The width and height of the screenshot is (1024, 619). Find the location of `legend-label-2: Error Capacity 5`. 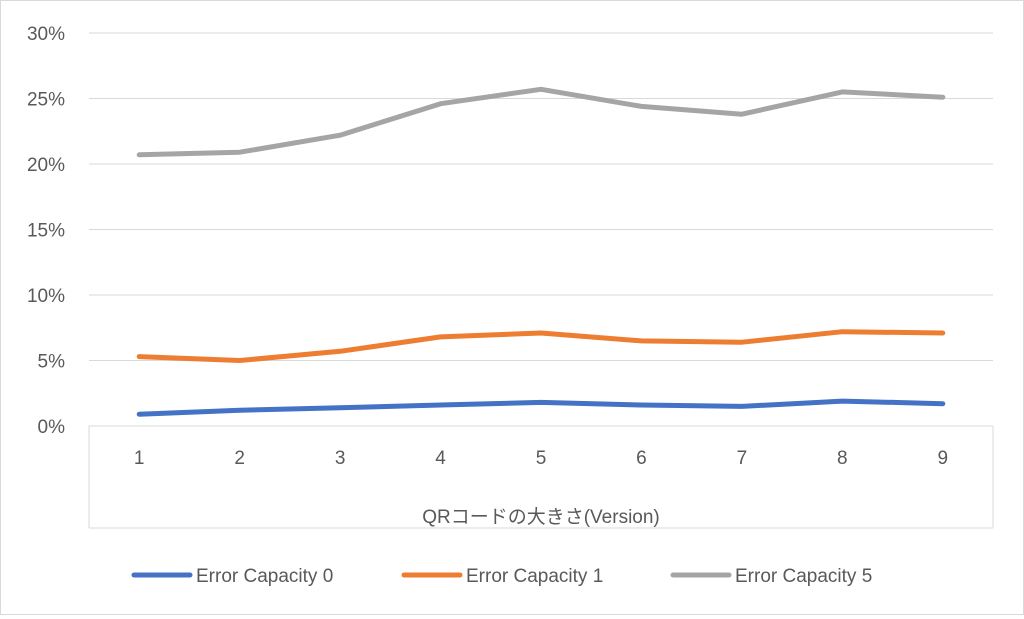

legend-label-2: Error Capacity 5 is located at coordinates (803, 576).